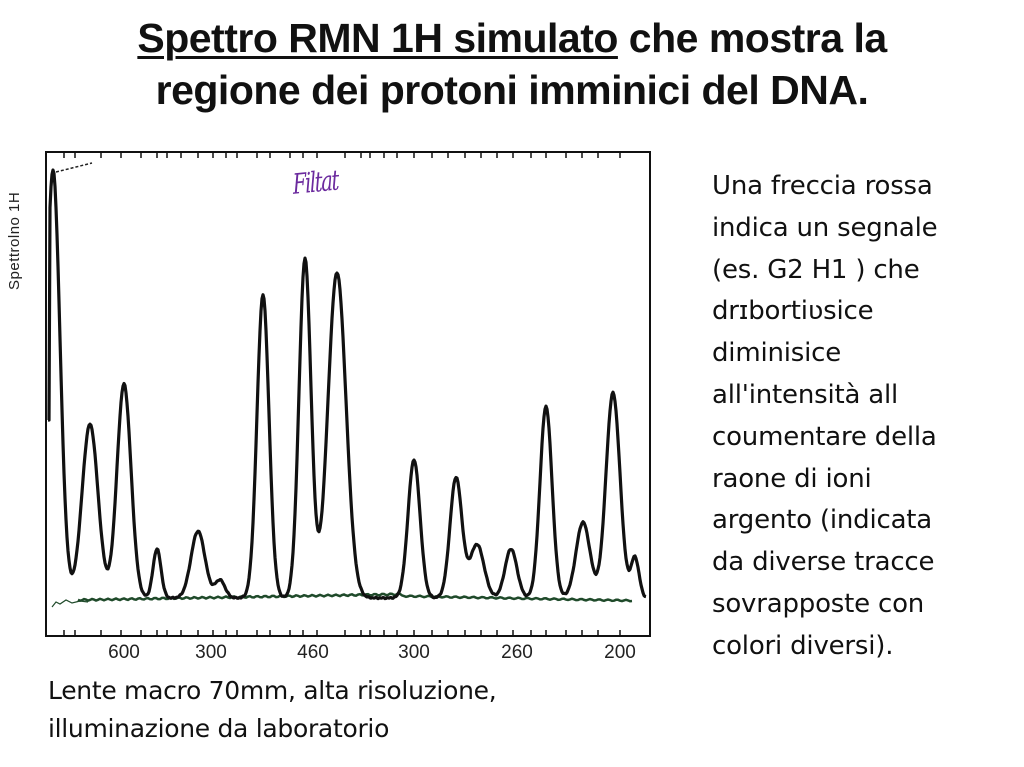 The image size is (1024, 767). I want to click on side-text-line: colori diversi)., so click(803, 645).